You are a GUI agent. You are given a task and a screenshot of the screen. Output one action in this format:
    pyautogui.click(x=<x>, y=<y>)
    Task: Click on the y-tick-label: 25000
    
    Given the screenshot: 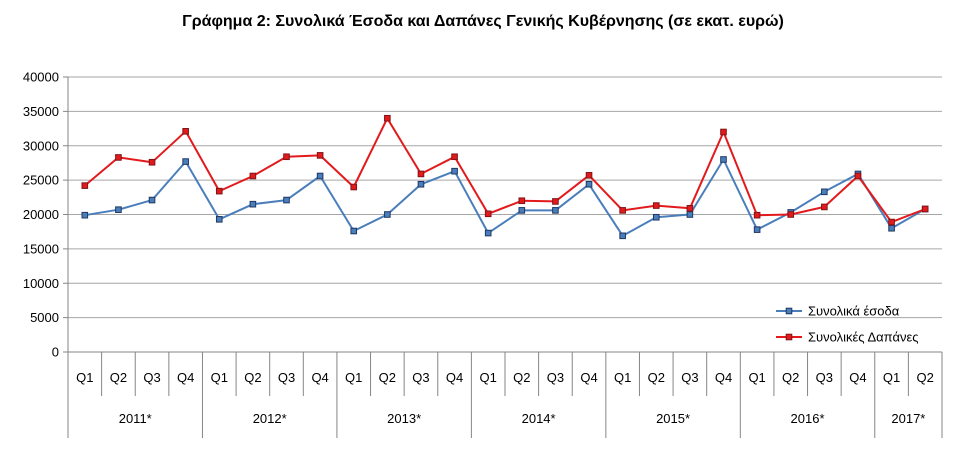 What is the action you would take?
    pyautogui.click(x=41, y=180)
    